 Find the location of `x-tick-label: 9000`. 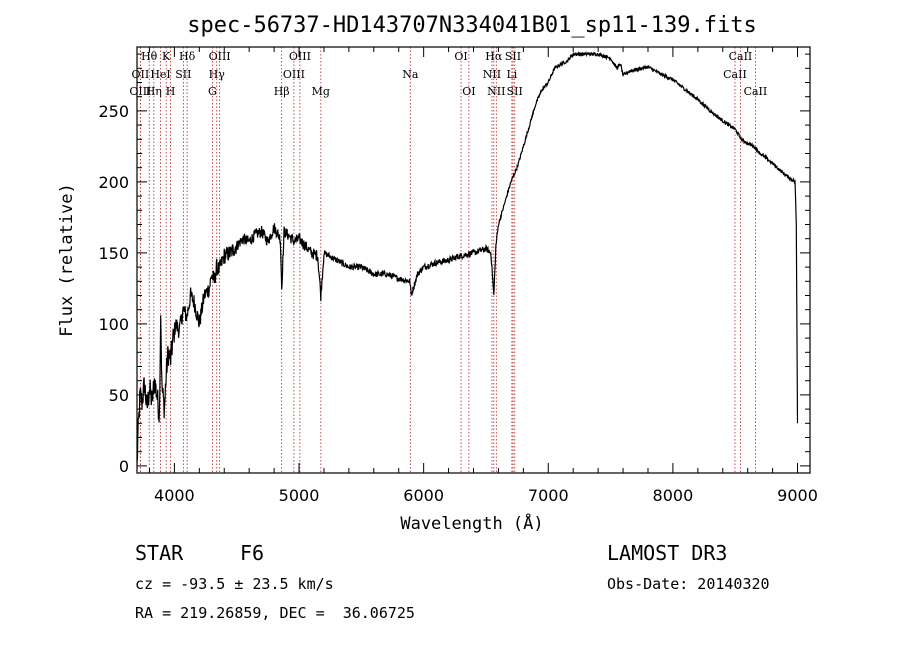

x-tick-label: 9000 is located at coordinates (797, 495).